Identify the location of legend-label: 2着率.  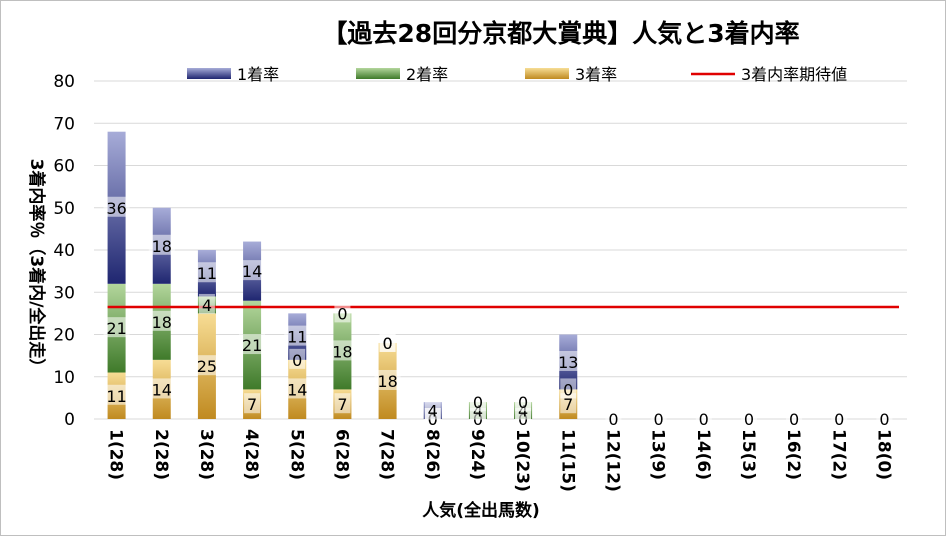
(427, 74).